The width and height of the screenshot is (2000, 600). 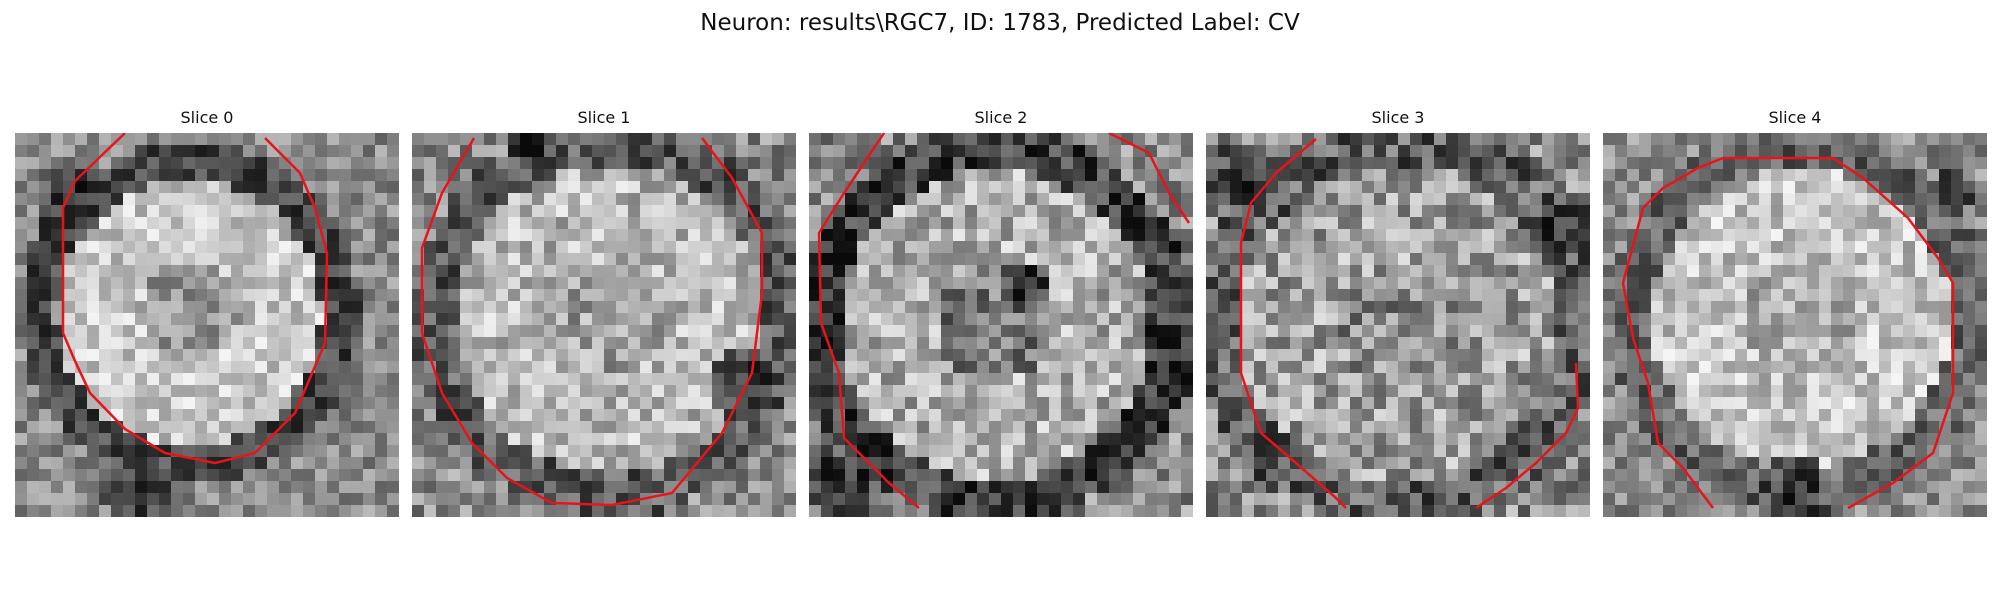 What do you see at coordinates (1001, 117) in the screenshot?
I see `slice-title-2: Slice 2` at bounding box center [1001, 117].